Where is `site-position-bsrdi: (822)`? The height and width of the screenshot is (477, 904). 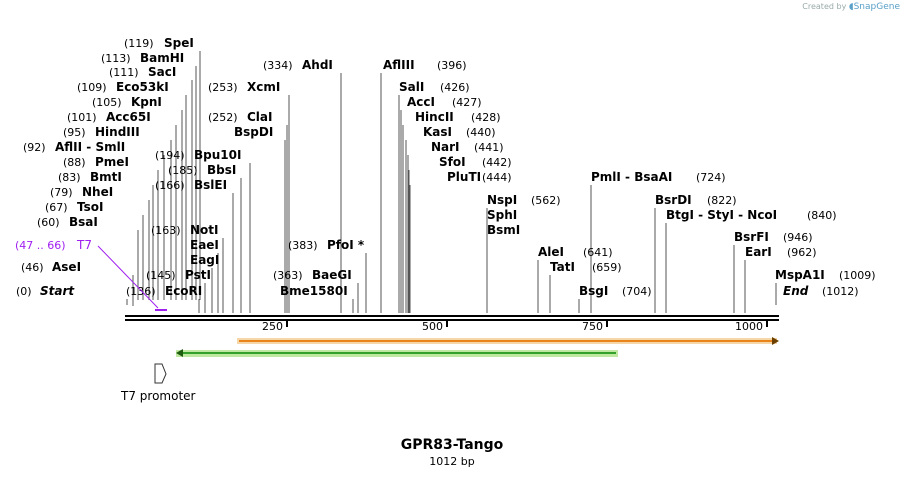
site-position-bsrdi: (822) is located at coordinates (722, 200).